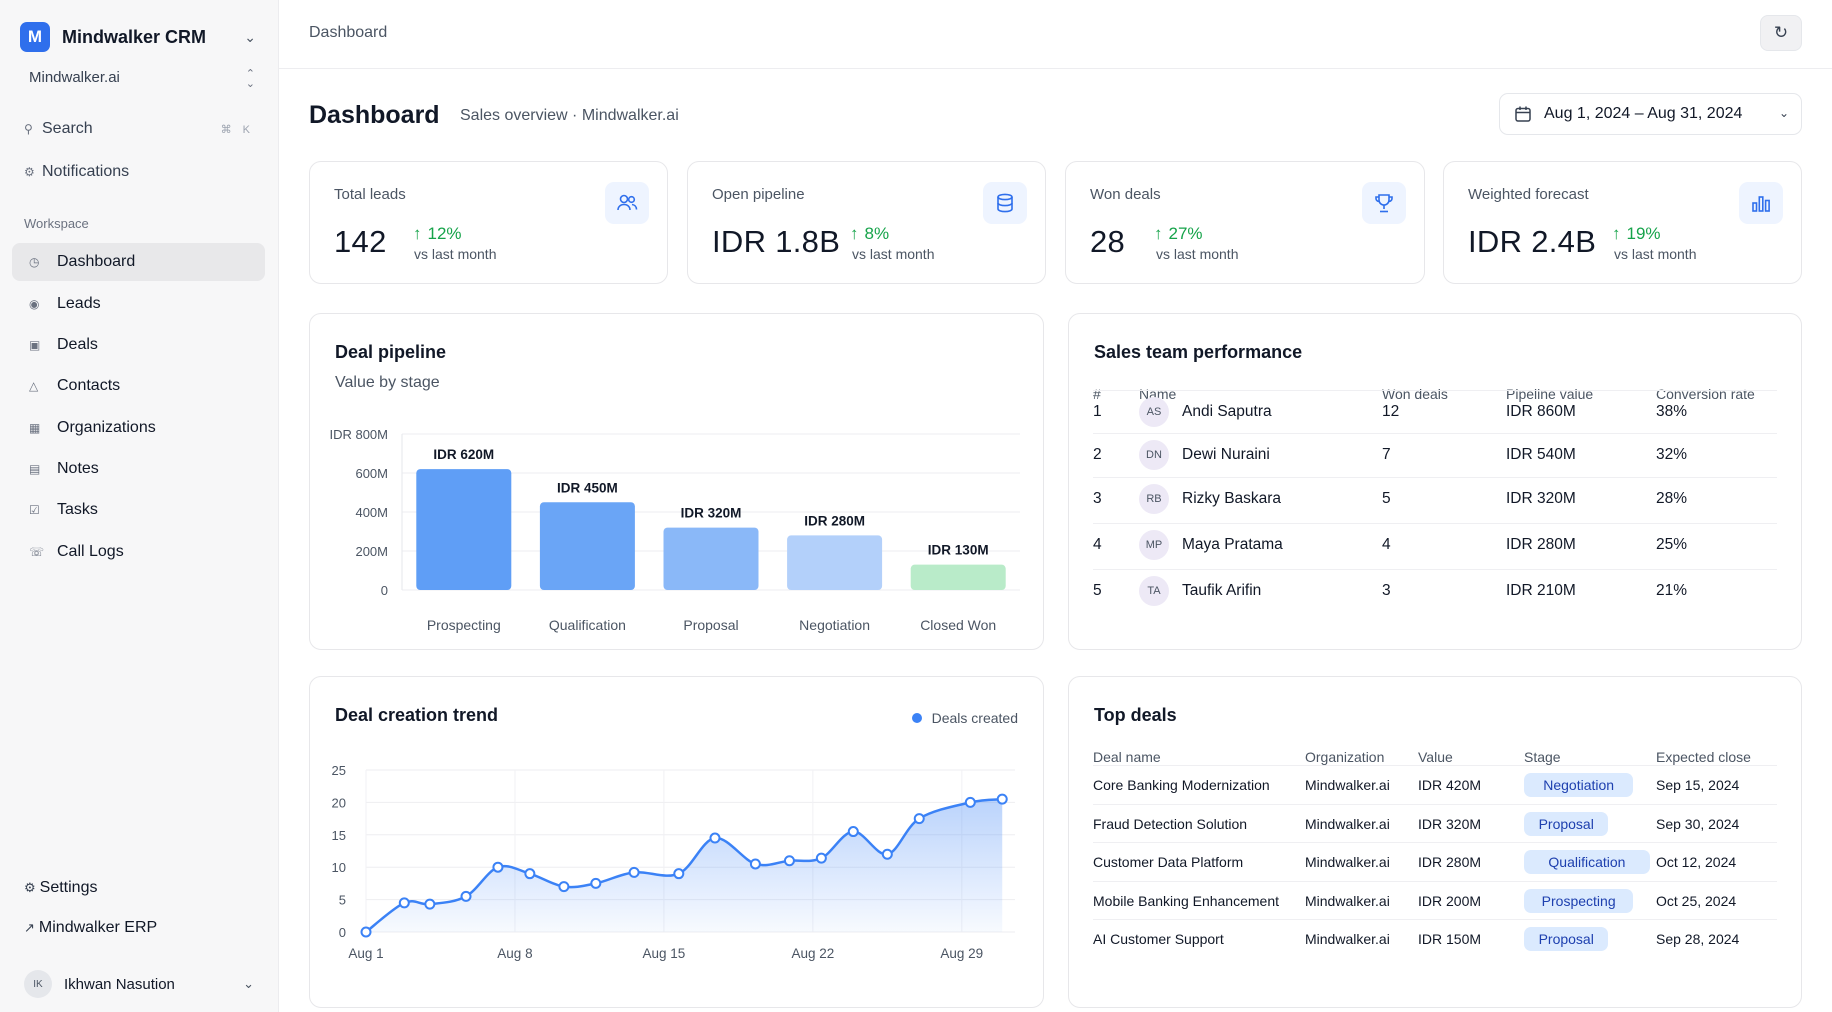  What do you see at coordinates (34, 262) in the screenshot?
I see `clock-icon: ◷` at bounding box center [34, 262].